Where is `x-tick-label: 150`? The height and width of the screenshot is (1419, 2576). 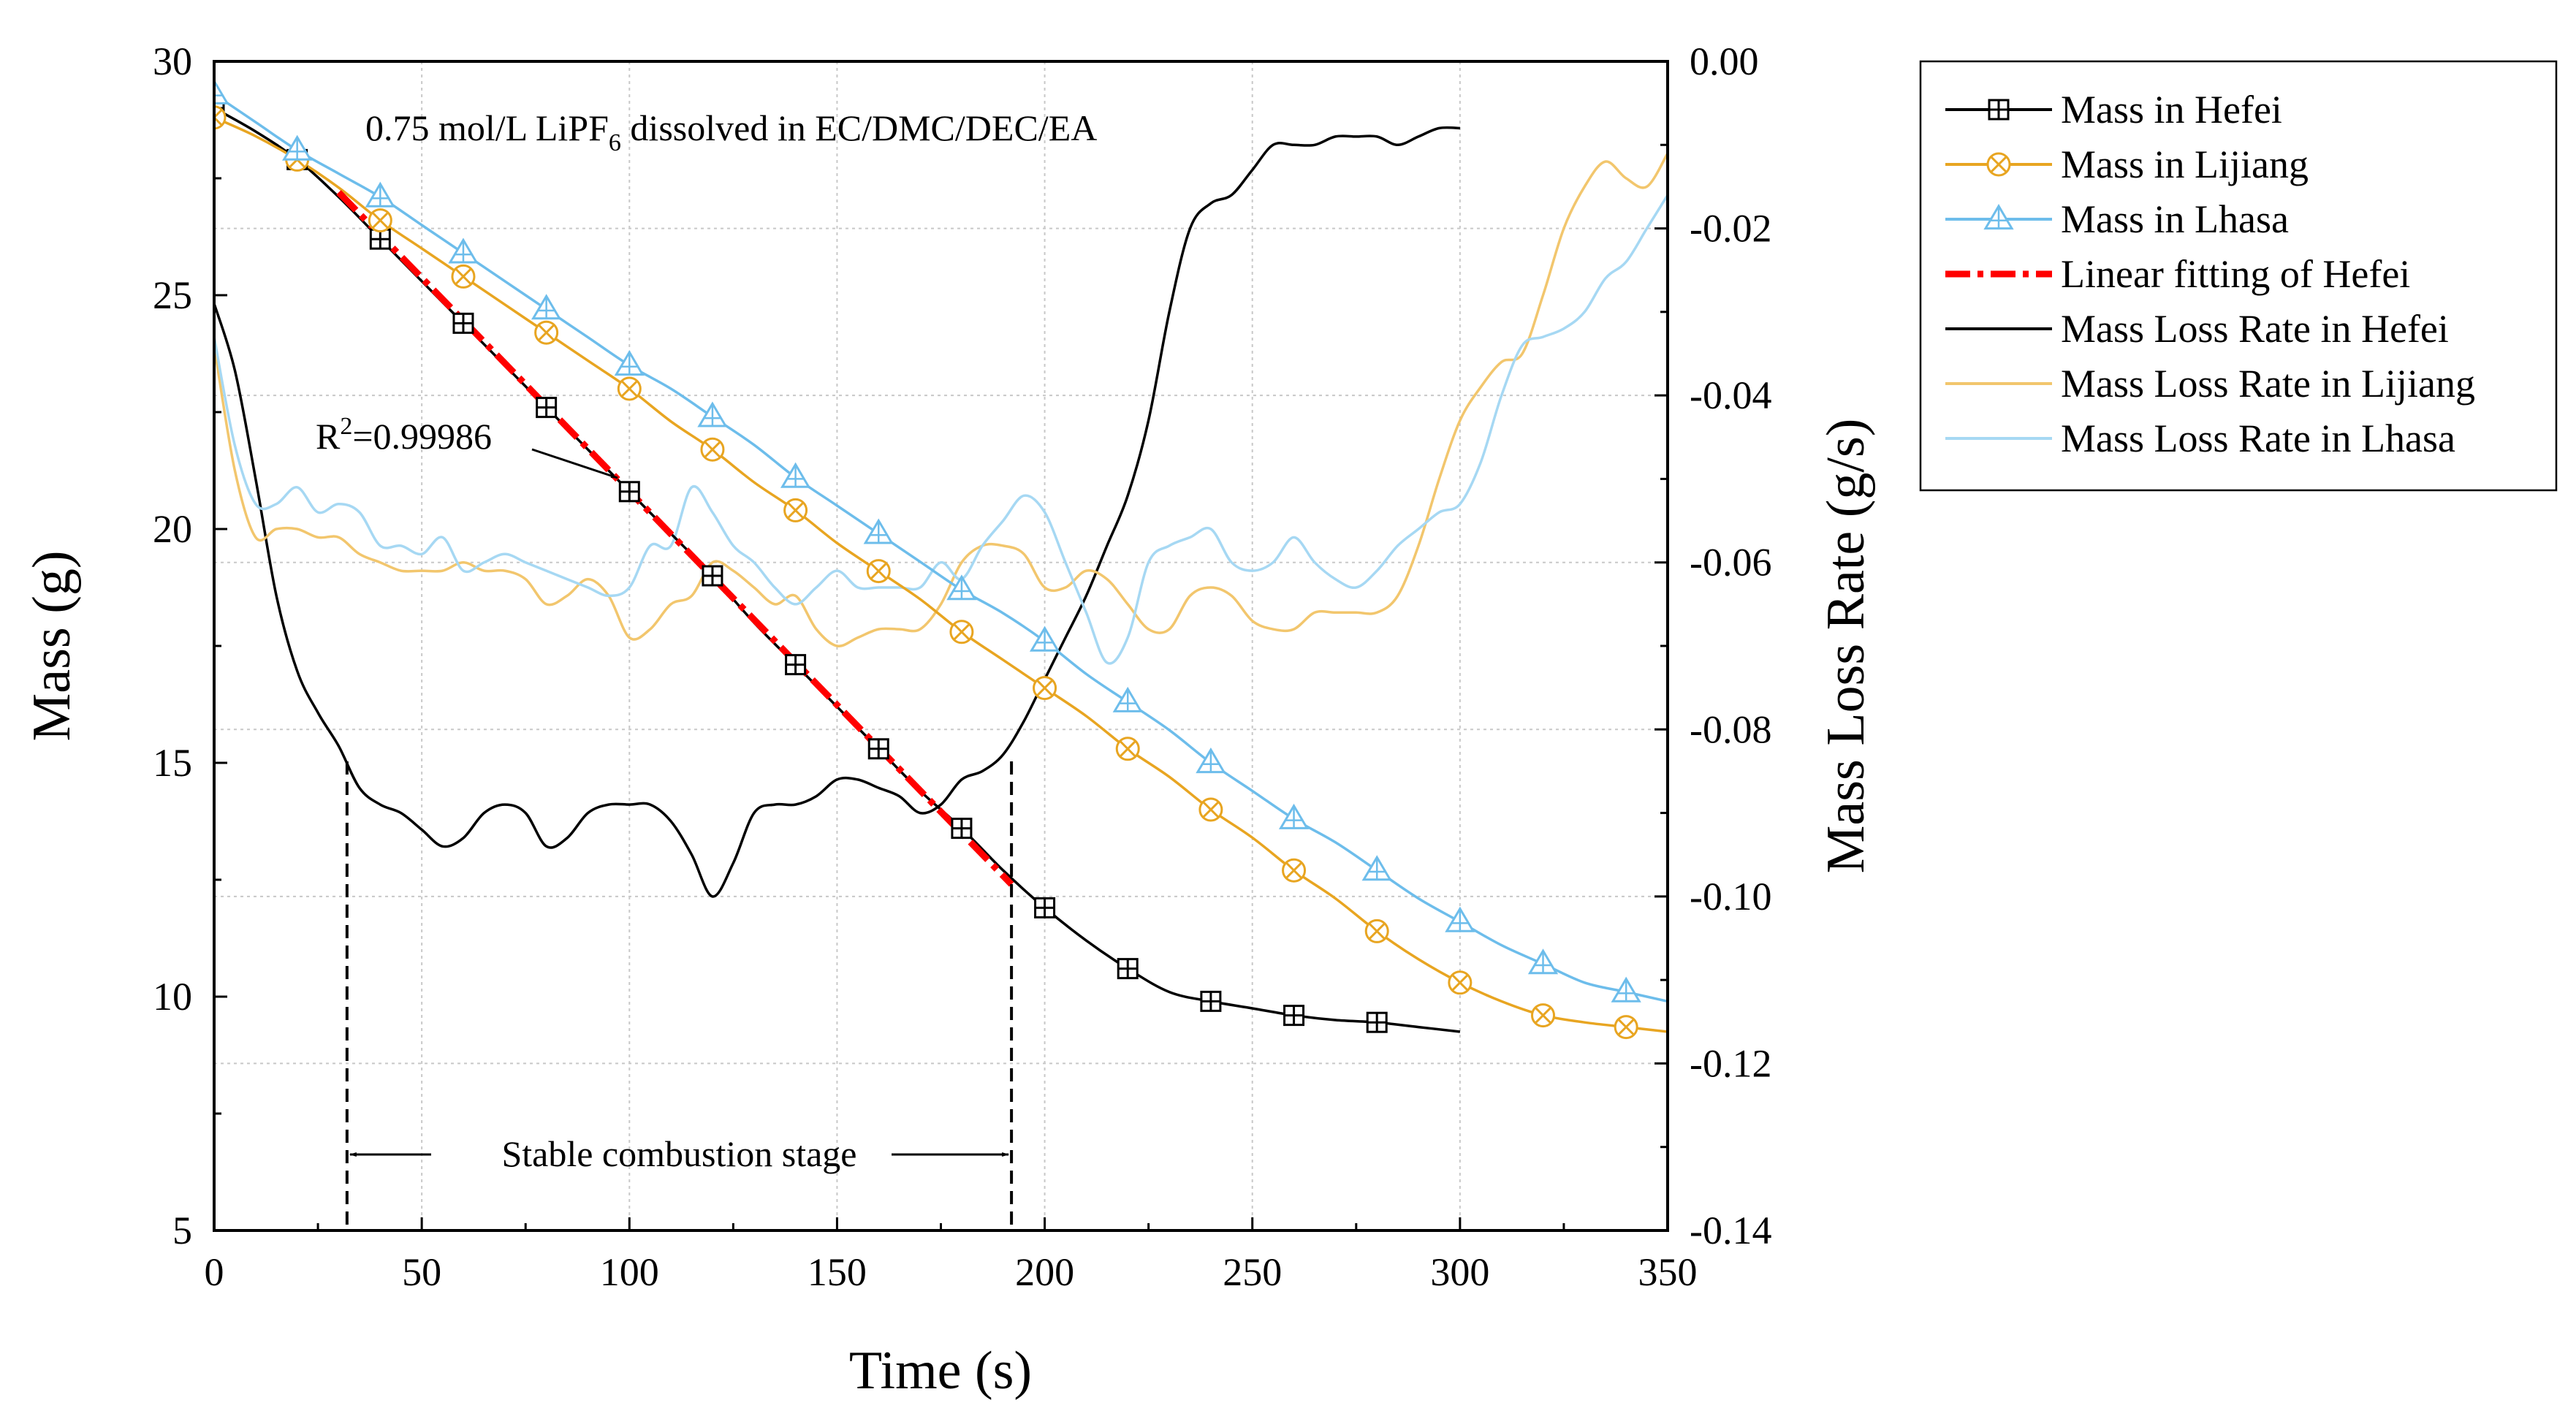 x-tick-label: 150 is located at coordinates (837, 1272).